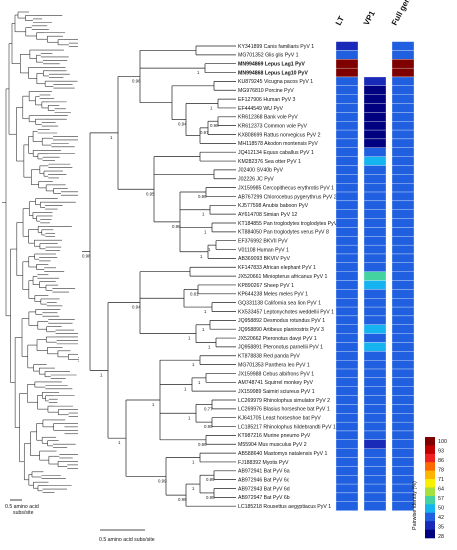 Image resolution: width=457 pixels, height=550 pixels. Describe the element at coordinates (441, 451) in the screenshot. I see `legend-tick: 93` at that location.